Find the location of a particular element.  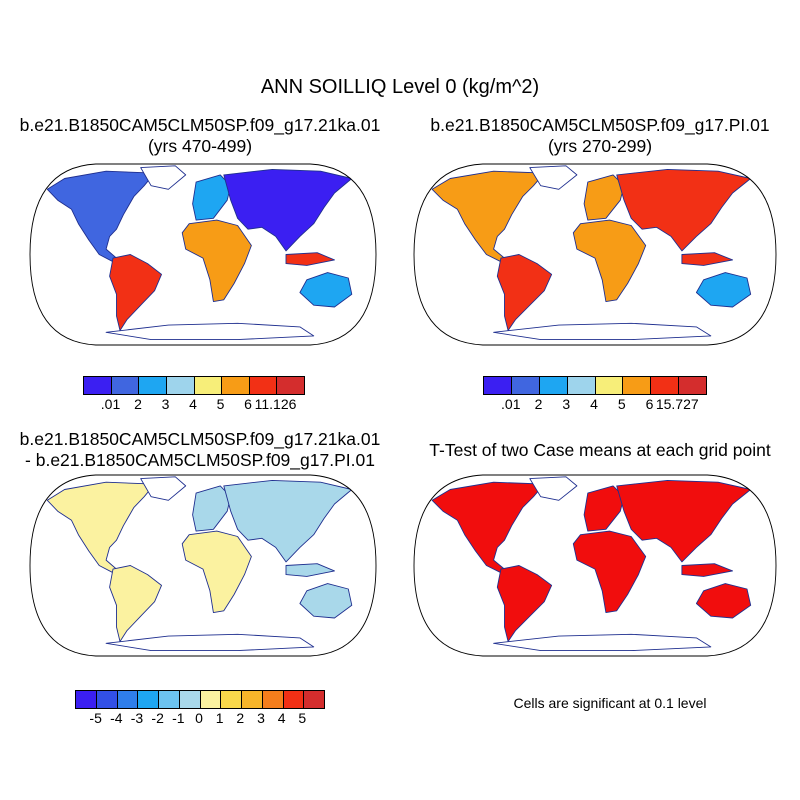

panel-title-diff-line2: - b.e21.B1850CAM5CLM50SP.f09_g17.PI.01 is located at coordinates (200, 460).